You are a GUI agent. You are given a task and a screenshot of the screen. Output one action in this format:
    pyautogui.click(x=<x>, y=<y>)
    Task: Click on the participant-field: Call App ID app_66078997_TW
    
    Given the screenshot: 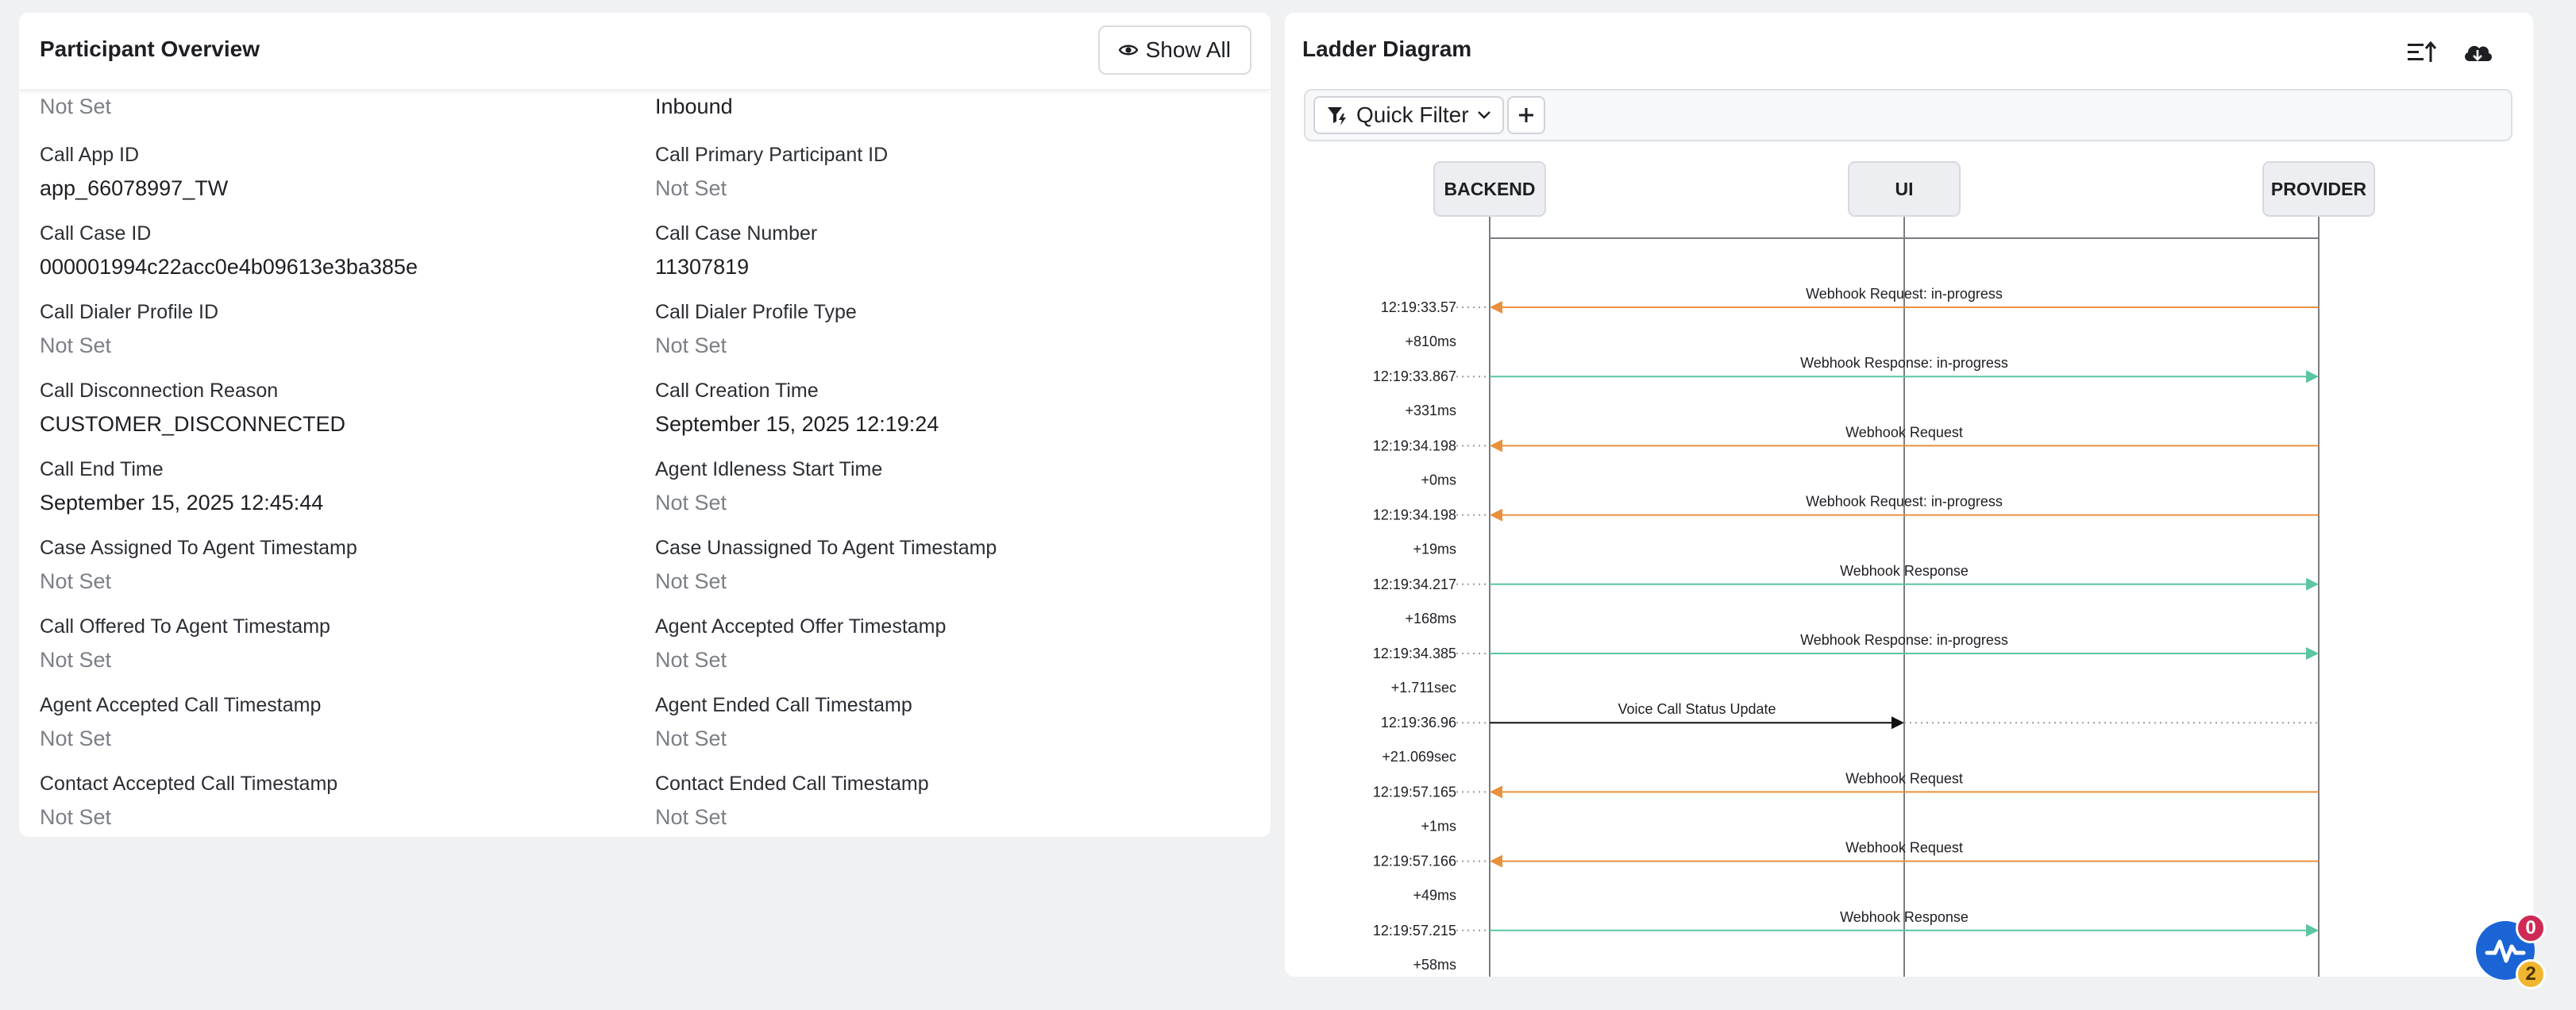 What is the action you would take?
    pyautogui.click(x=325, y=172)
    